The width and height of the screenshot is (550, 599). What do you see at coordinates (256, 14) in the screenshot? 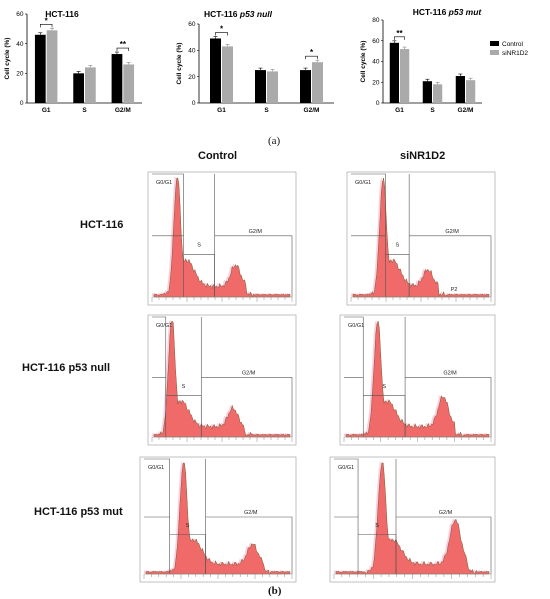
I see `chart-title-italic: p53 null` at bounding box center [256, 14].